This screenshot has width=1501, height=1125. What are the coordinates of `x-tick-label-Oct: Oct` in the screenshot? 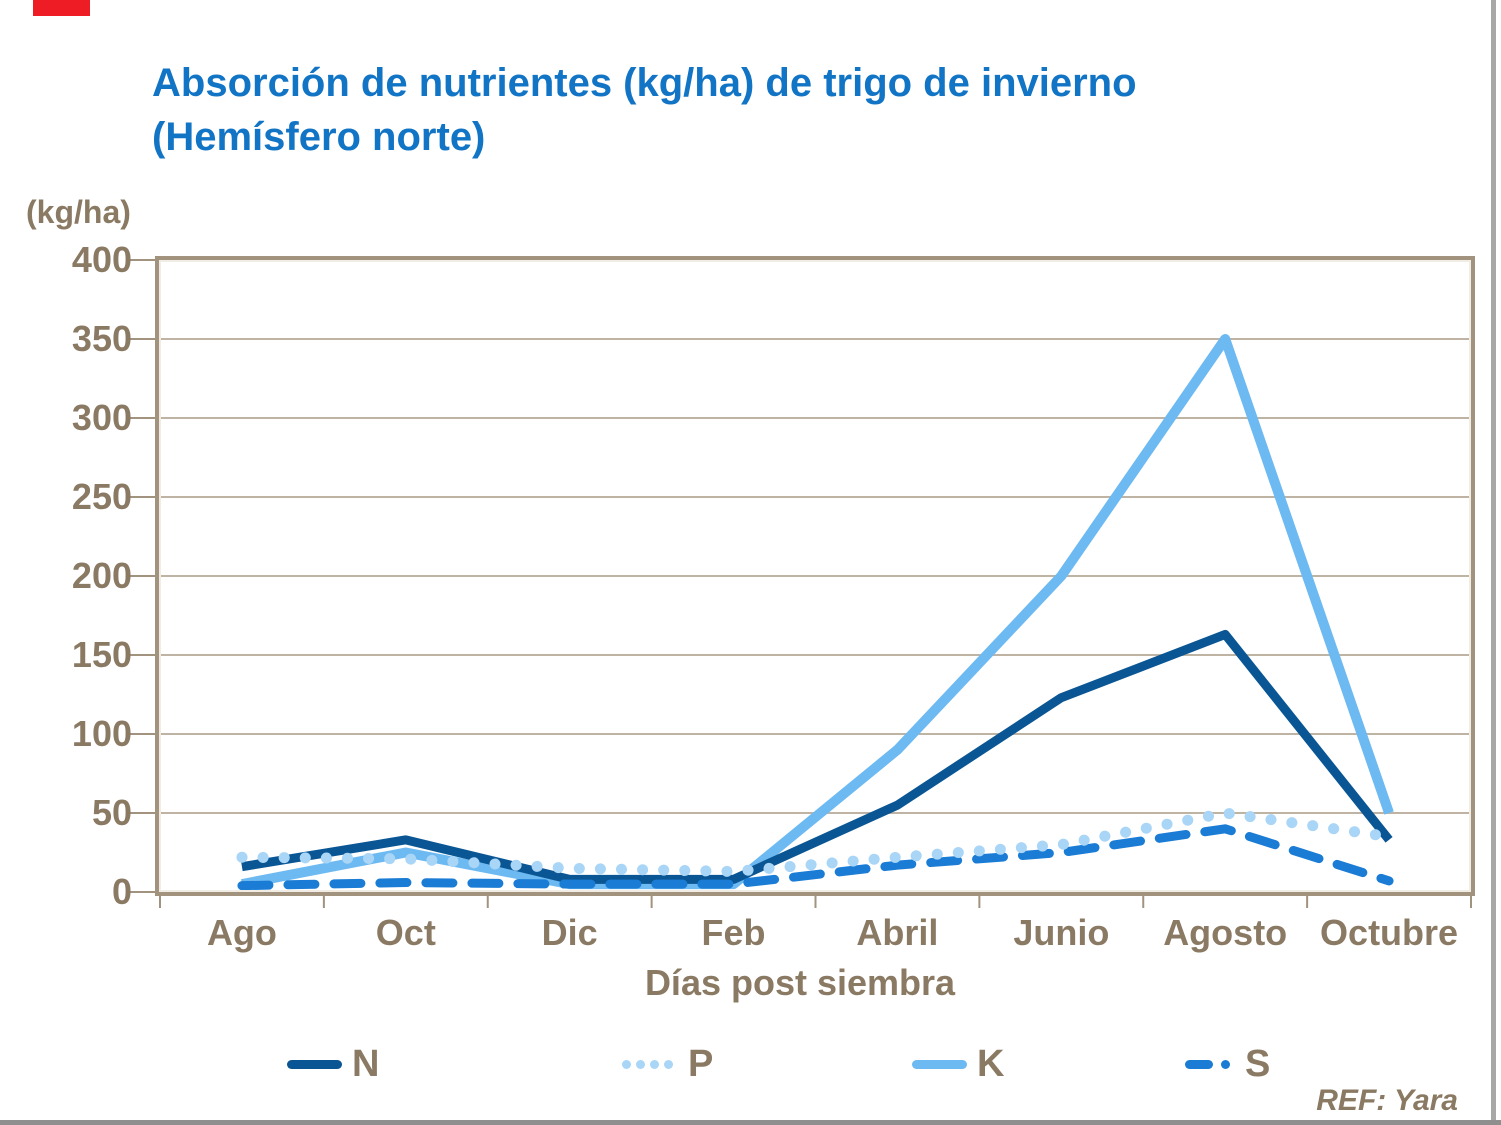 It's located at (405, 932).